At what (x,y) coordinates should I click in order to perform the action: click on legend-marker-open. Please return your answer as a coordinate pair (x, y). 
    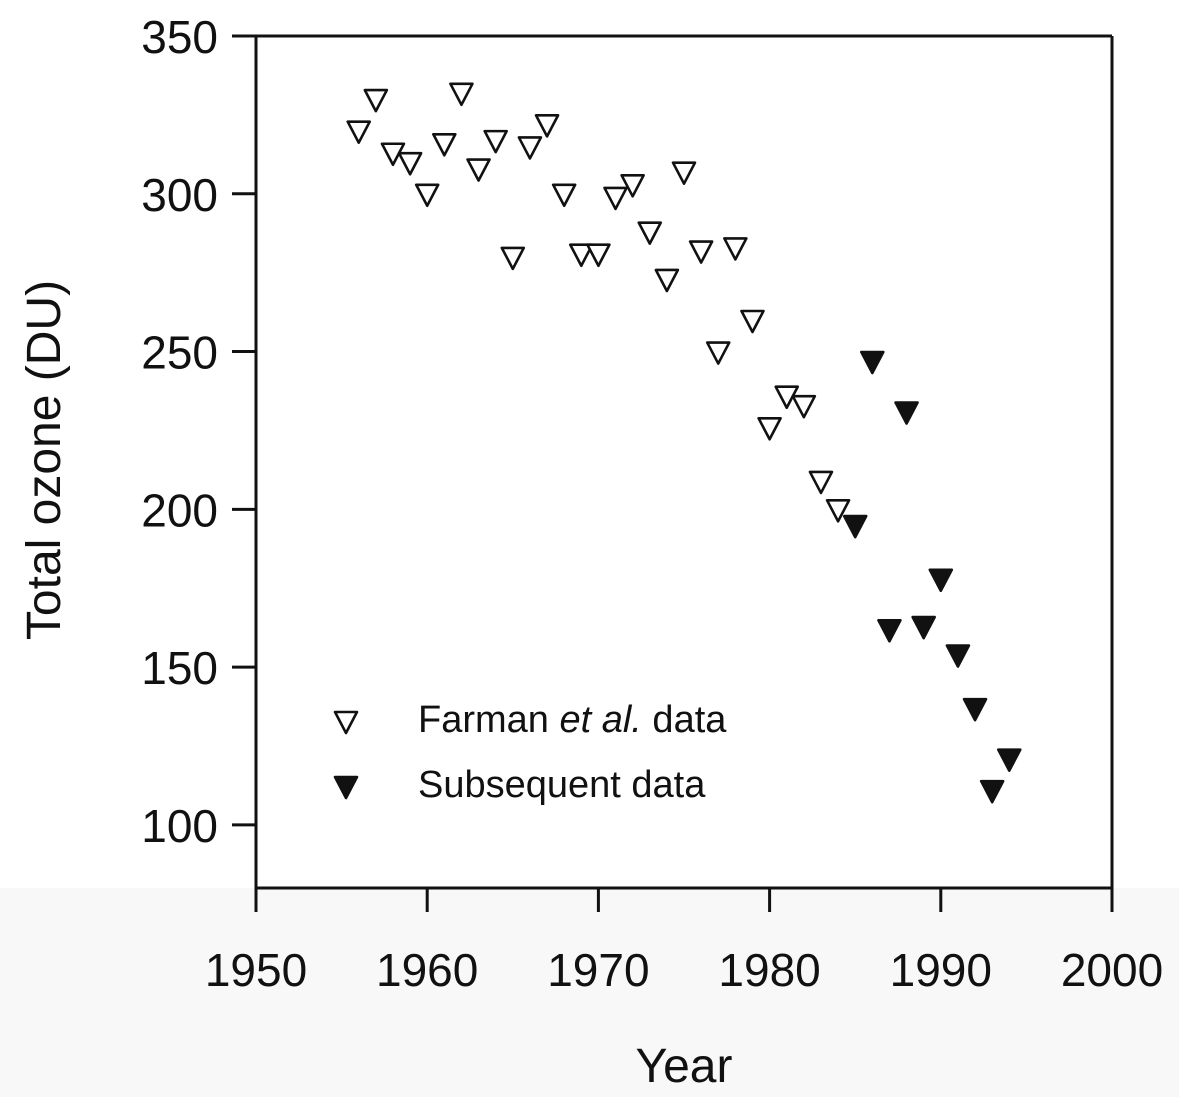
    Looking at the image, I should click on (346, 722).